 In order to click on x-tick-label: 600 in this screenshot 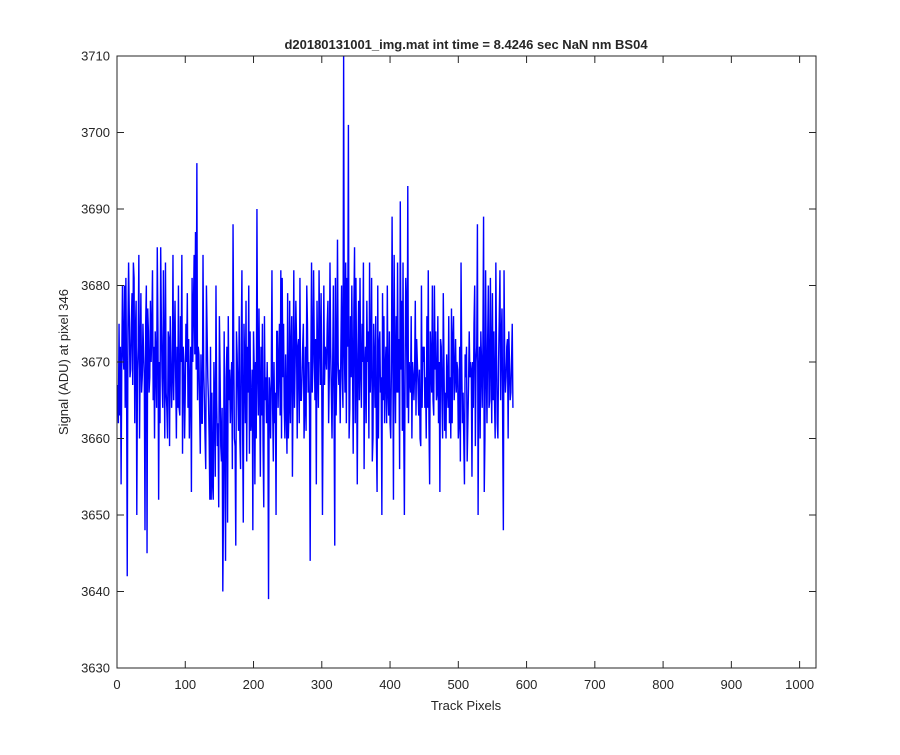, I will do `click(527, 684)`.